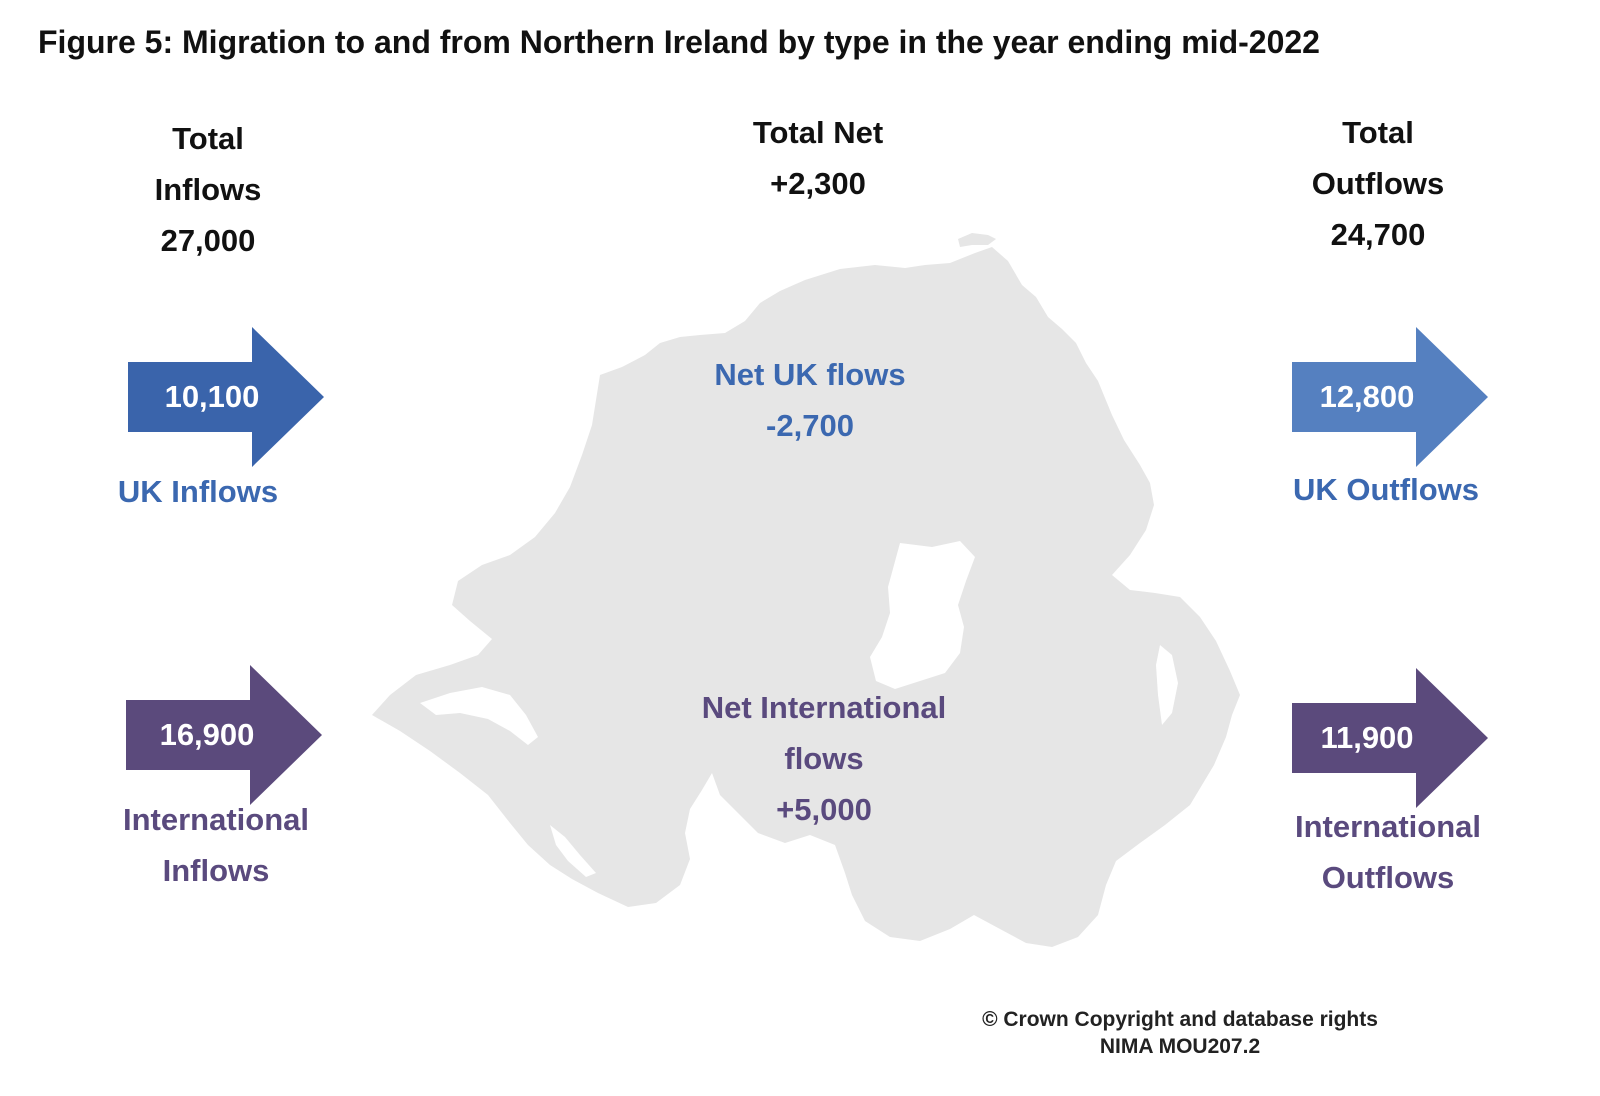 This screenshot has width=1600, height=1096. What do you see at coordinates (207, 734) in the screenshot?
I see `international-inflows-value: 16,900` at bounding box center [207, 734].